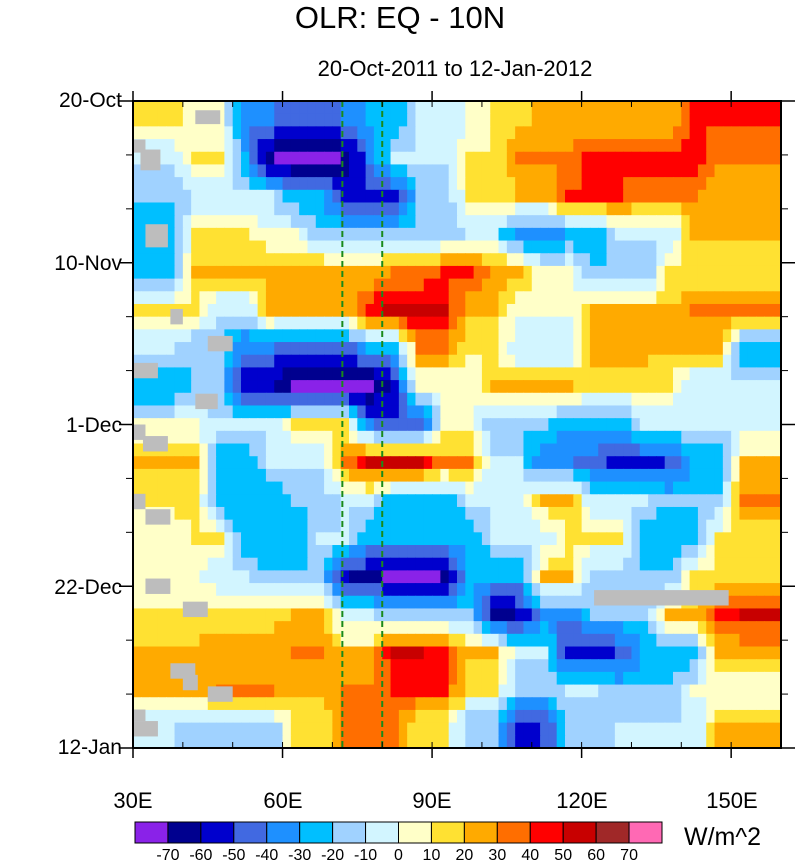  What do you see at coordinates (333, 855) in the screenshot?
I see `colorbar-label: -20` at bounding box center [333, 855].